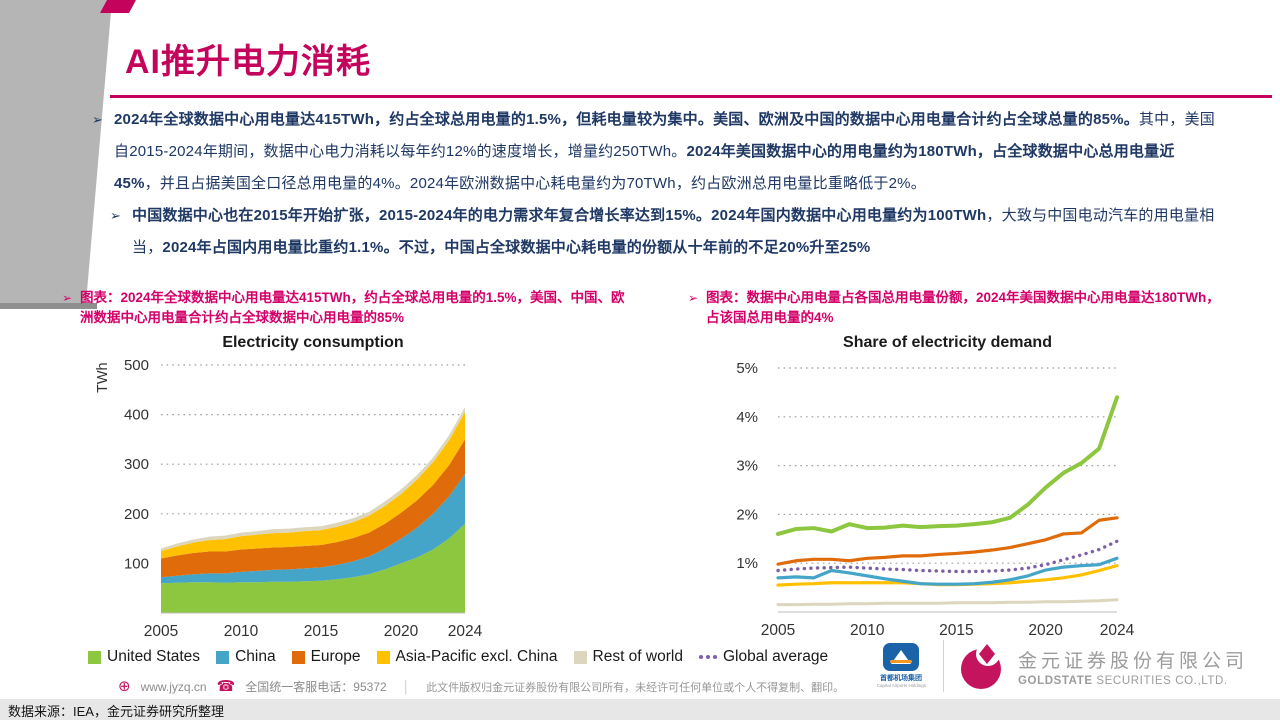  What do you see at coordinates (335, 656) in the screenshot?
I see `legend-label: Europe` at bounding box center [335, 656].